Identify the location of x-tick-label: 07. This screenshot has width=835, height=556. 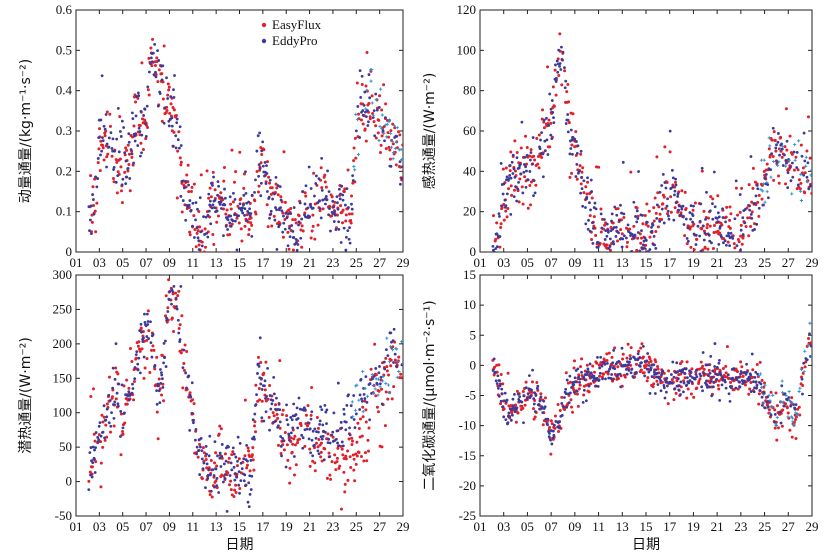
(552, 526).